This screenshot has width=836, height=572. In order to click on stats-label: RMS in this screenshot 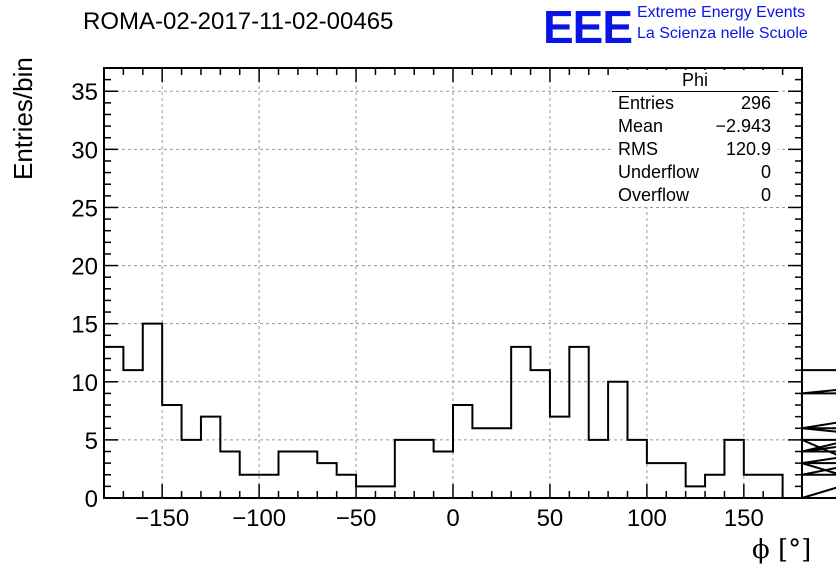, I will do `click(638, 149)`.